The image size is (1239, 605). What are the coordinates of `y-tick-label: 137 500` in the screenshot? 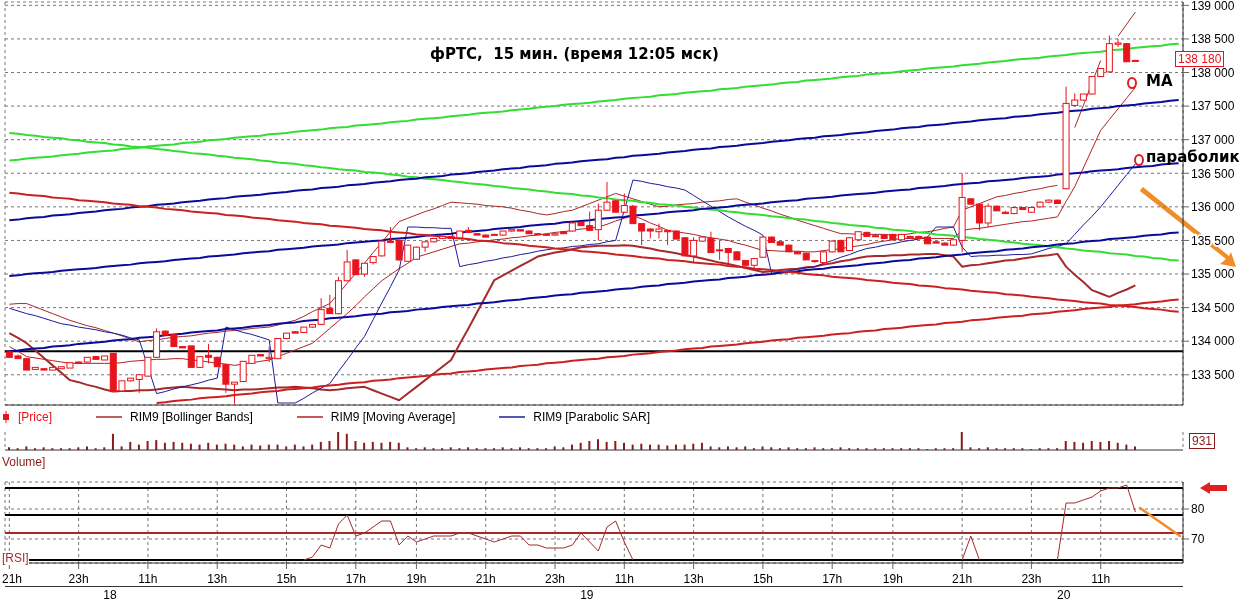 It's located at (1213, 106).